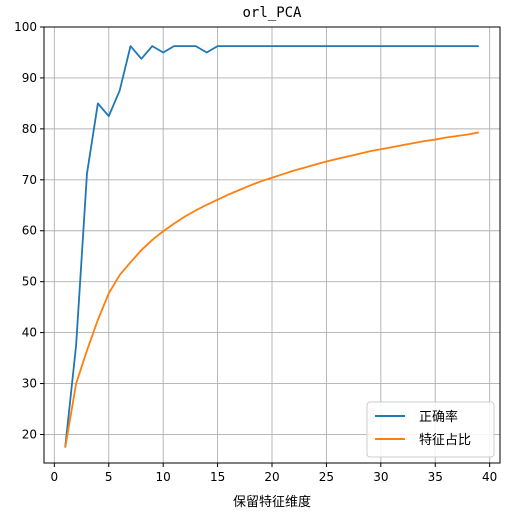 The height and width of the screenshot is (513, 510). What do you see at coordinates (29, 180) in the screenshot?
I see `y-tick-label: 70` at bounding box center [29, 180].